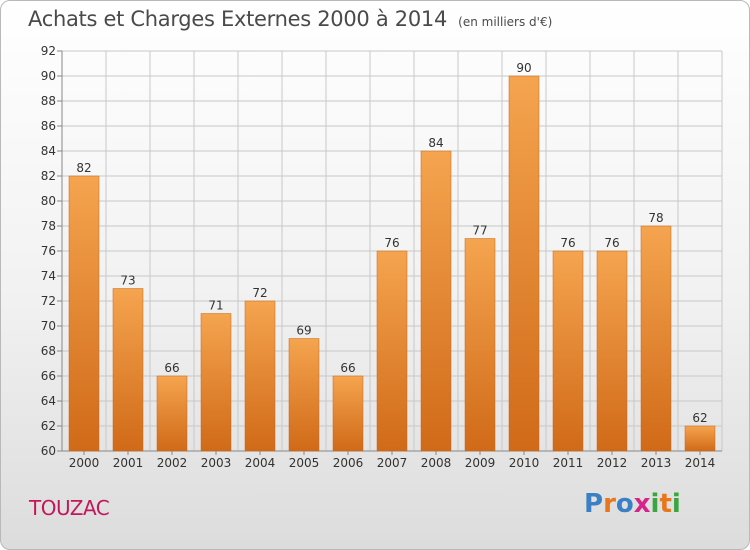  Describe the element at coordinates (48, 126) in the screenshot. I see `y-tick-label: 86` at that location.